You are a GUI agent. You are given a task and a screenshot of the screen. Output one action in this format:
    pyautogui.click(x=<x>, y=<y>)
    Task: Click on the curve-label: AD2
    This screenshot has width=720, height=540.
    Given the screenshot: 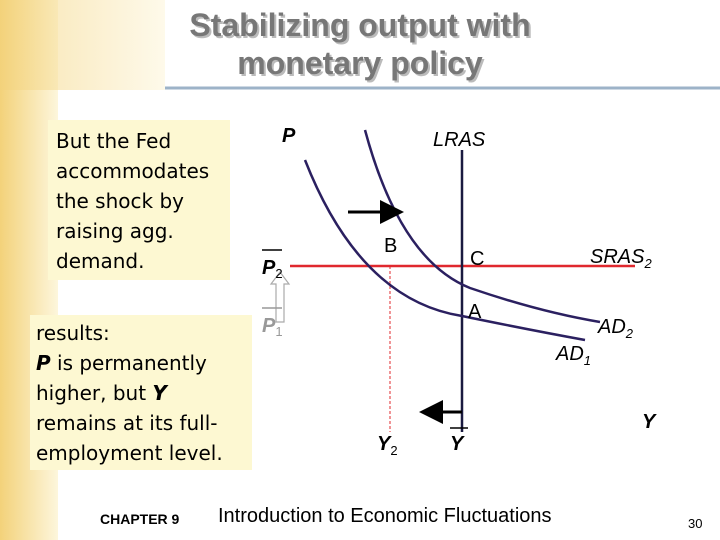 What is the action you would take?
    pyautogui.click(x=615, y=328)
    